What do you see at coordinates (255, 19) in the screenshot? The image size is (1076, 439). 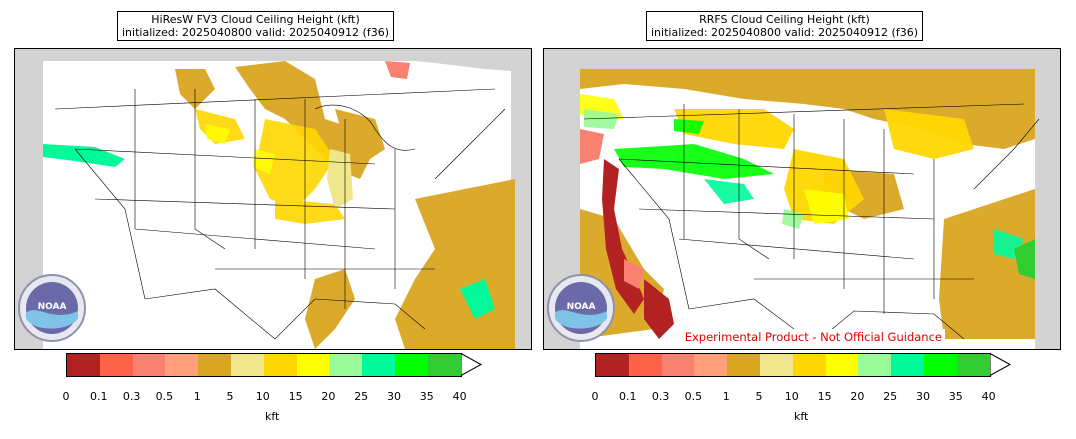 I see `title-line1: HiResW FV3 Cloud Ceiling Height (kft)` at bounding box center [255, 19].